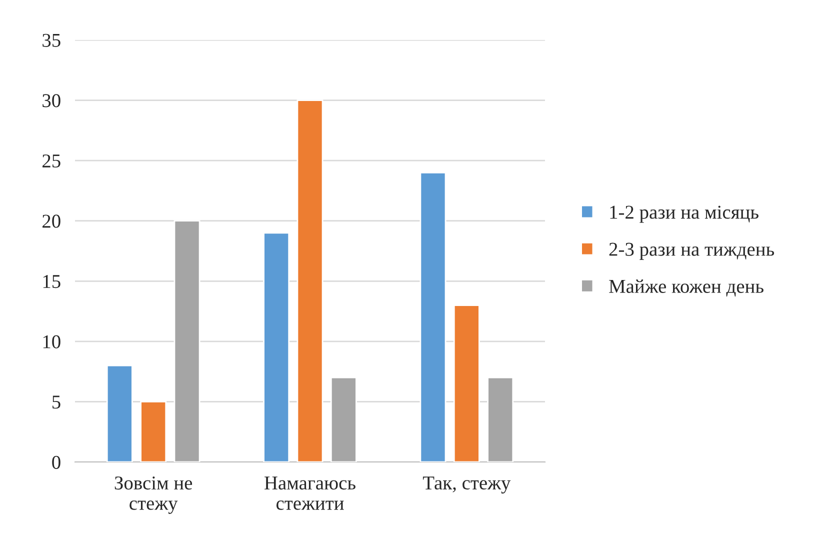 This screenshot has height=542, width=826. What do you see at coordinates (153, 495) in the screenshot?
I see `x-tick-label: Зовсім не стежу` at bounding box center [153, 495].